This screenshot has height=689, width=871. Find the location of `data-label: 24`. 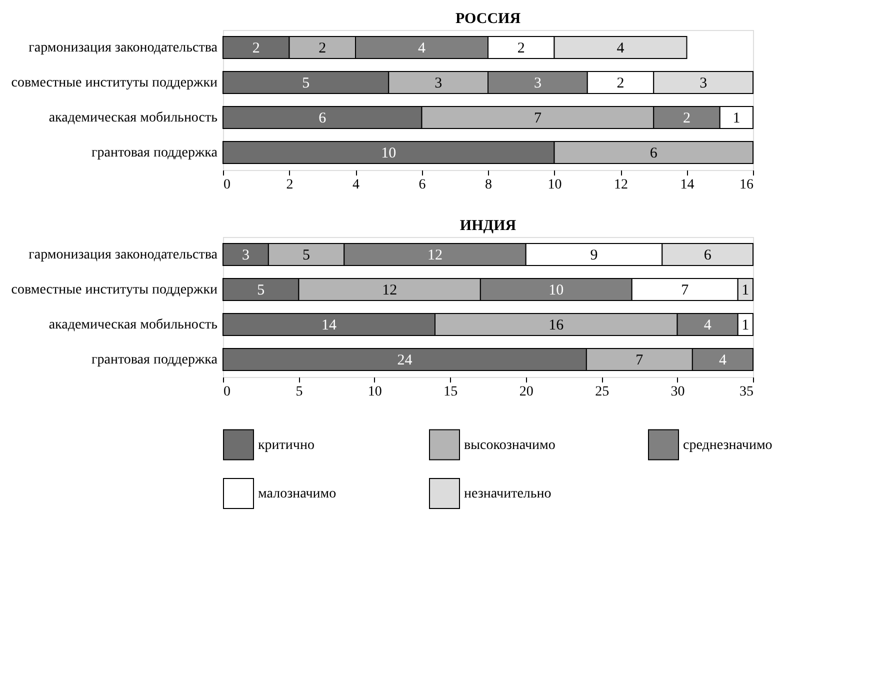

data-label: 24 is located at coordinates (405, 360).